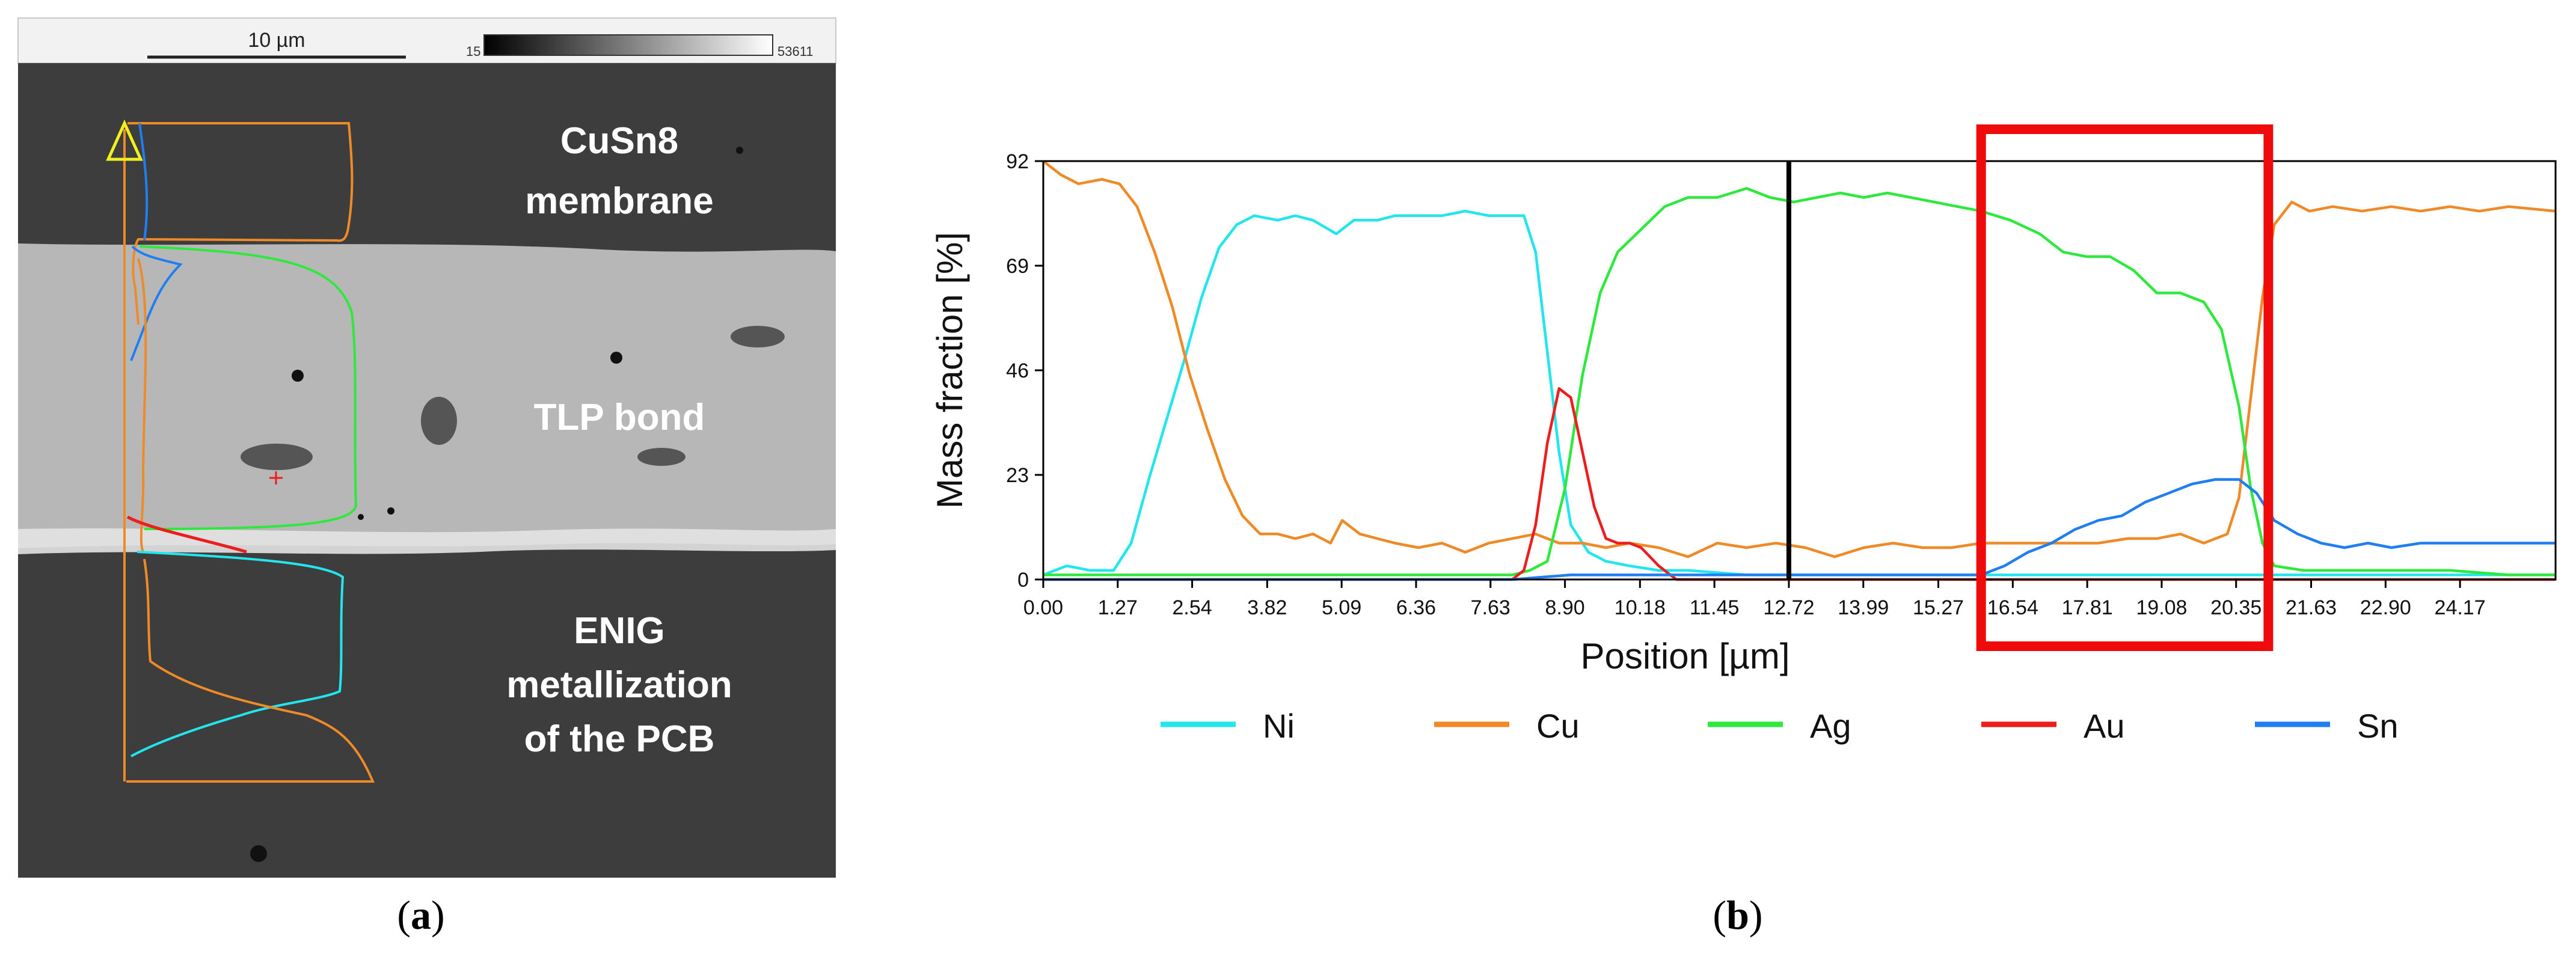  I want to click on caption-a-letter: a, so click(421, 915).